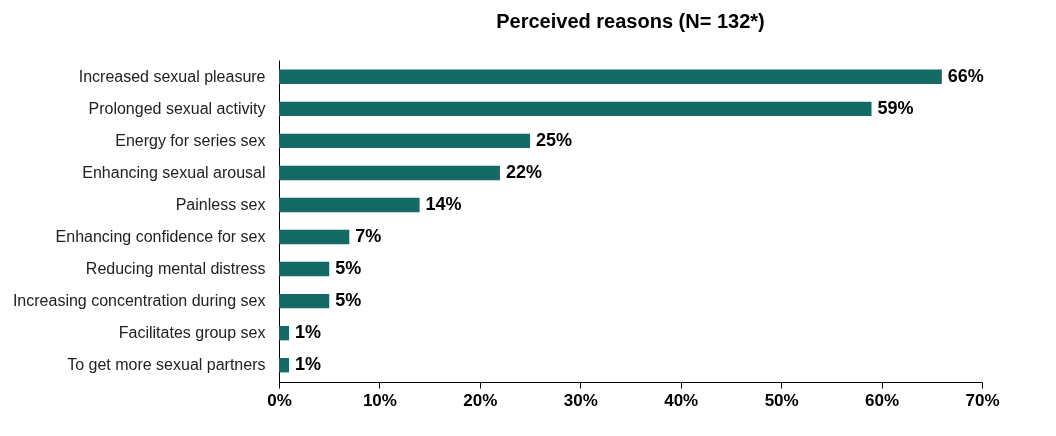 Image resolution: width=1056 pixels, height=436 pixels. Describe the element at coordinates (965, 75) in the screenshot. I see `data-label: 66%` at that location.